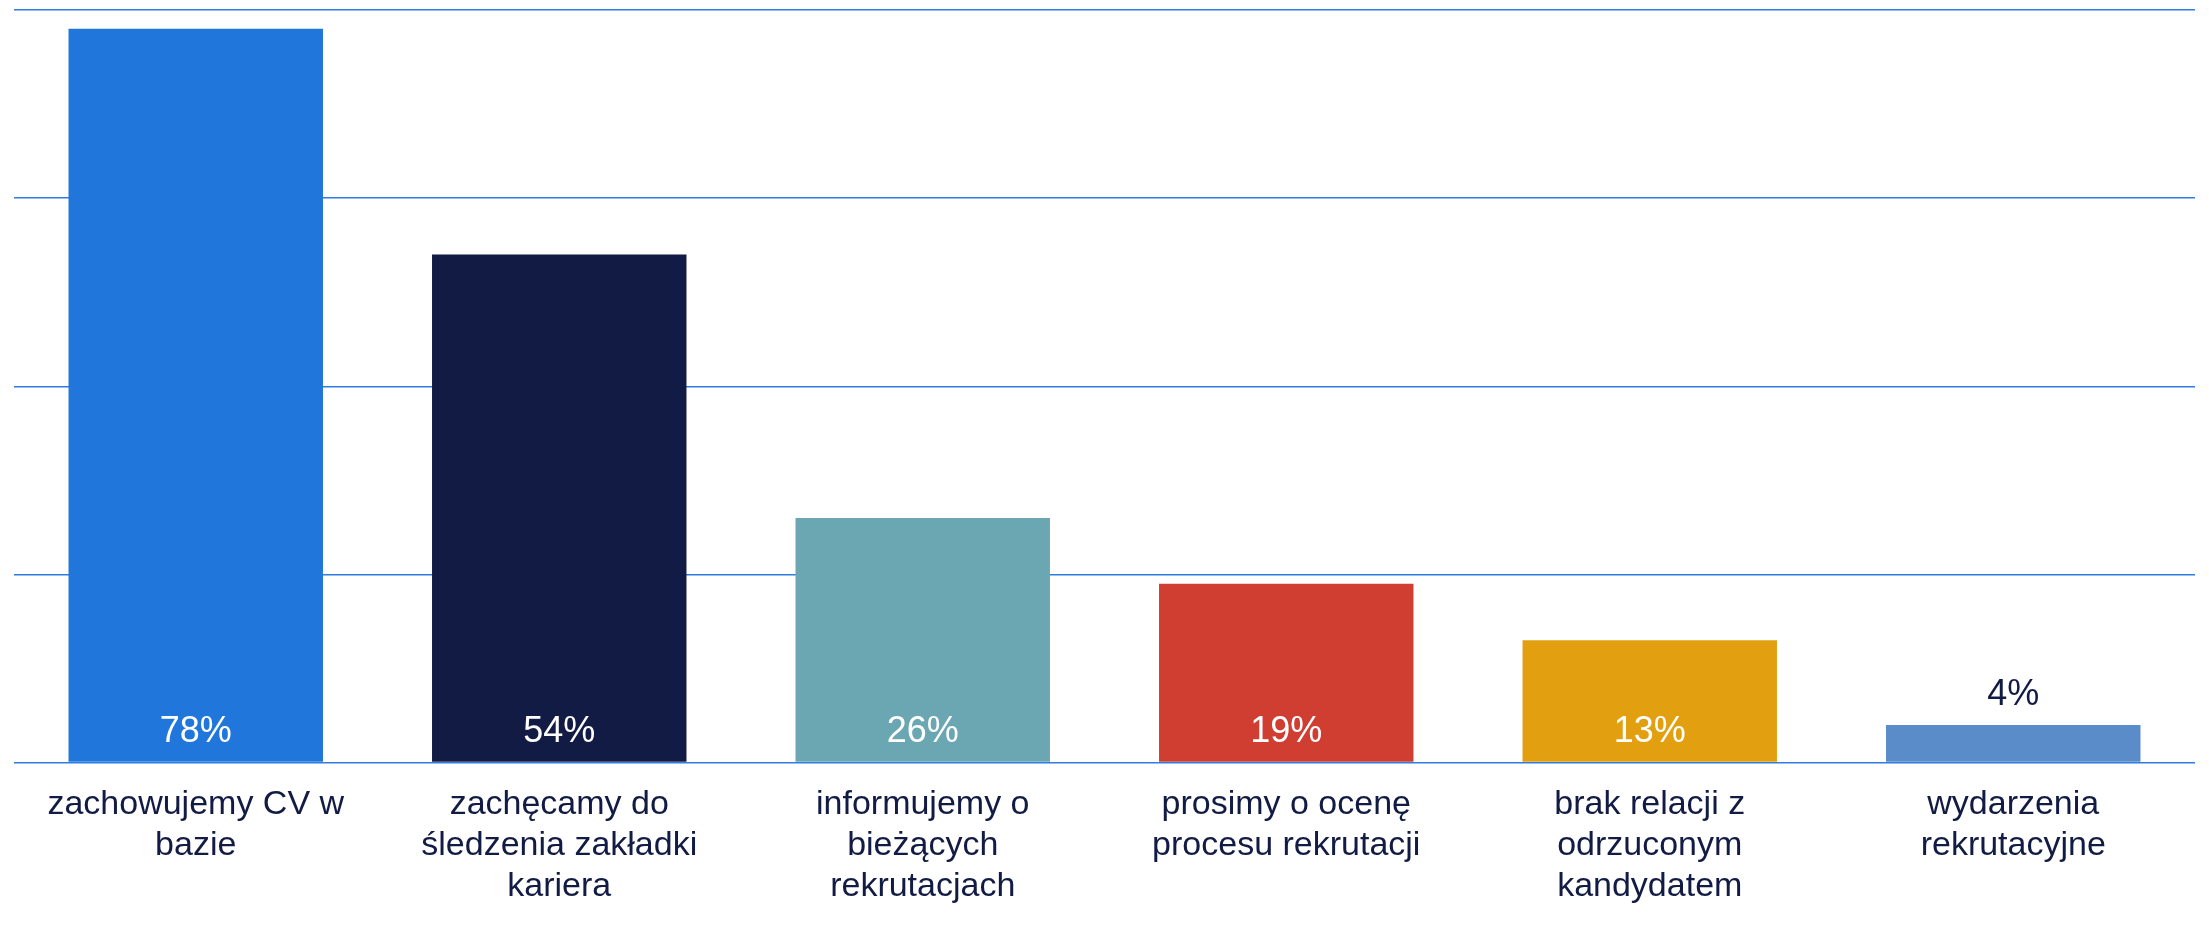 This screenshot has width=2209, height=927. I want to click on x-tick-label: wydarzenia rekrutacyjne, so click(2013, 823).